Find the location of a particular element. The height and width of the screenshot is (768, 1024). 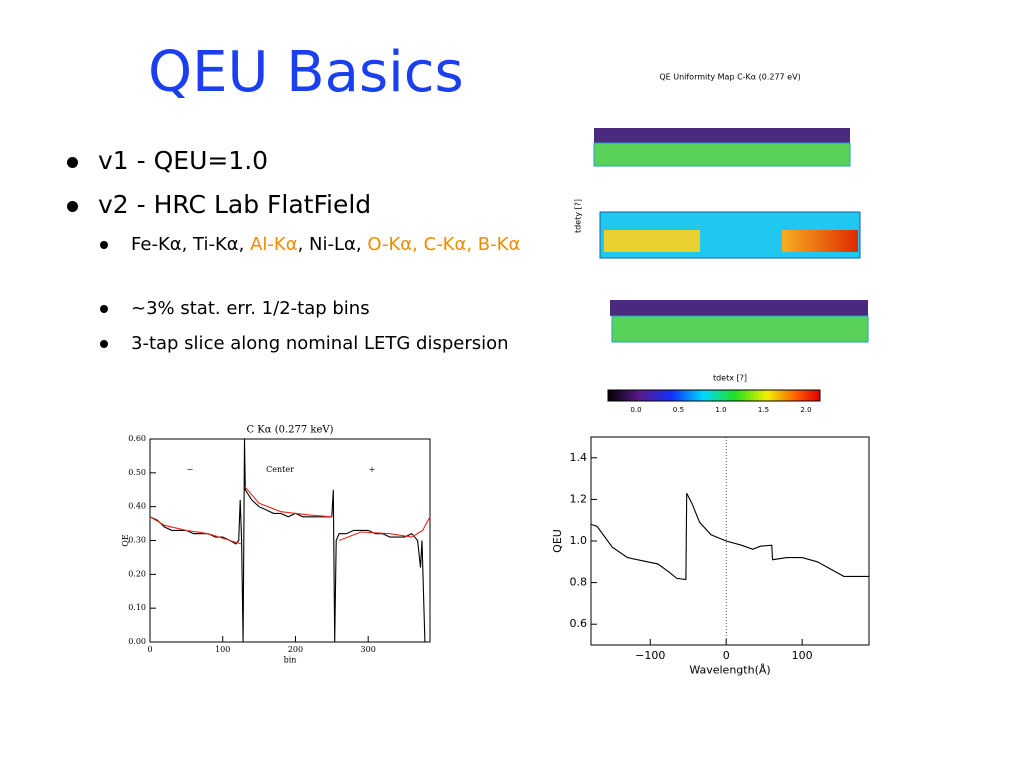

colorbar-label: 0.5 is located at coordinates (678, 410).